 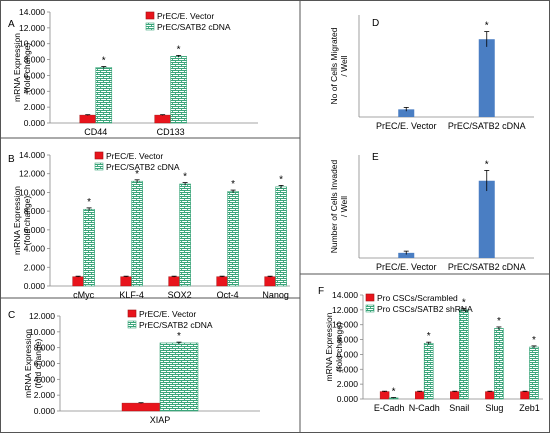 What do you see at coordinates (11, 159) in the screenshot?
I see `panel-letter-b: B` at bounding box center [11, 159].